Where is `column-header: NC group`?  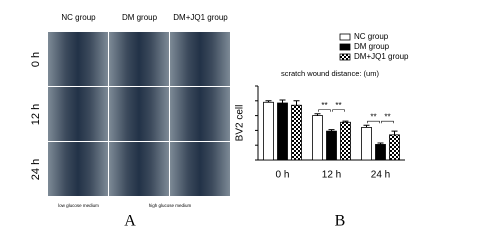
column-header: NC group is located at coordinates (78, 17).